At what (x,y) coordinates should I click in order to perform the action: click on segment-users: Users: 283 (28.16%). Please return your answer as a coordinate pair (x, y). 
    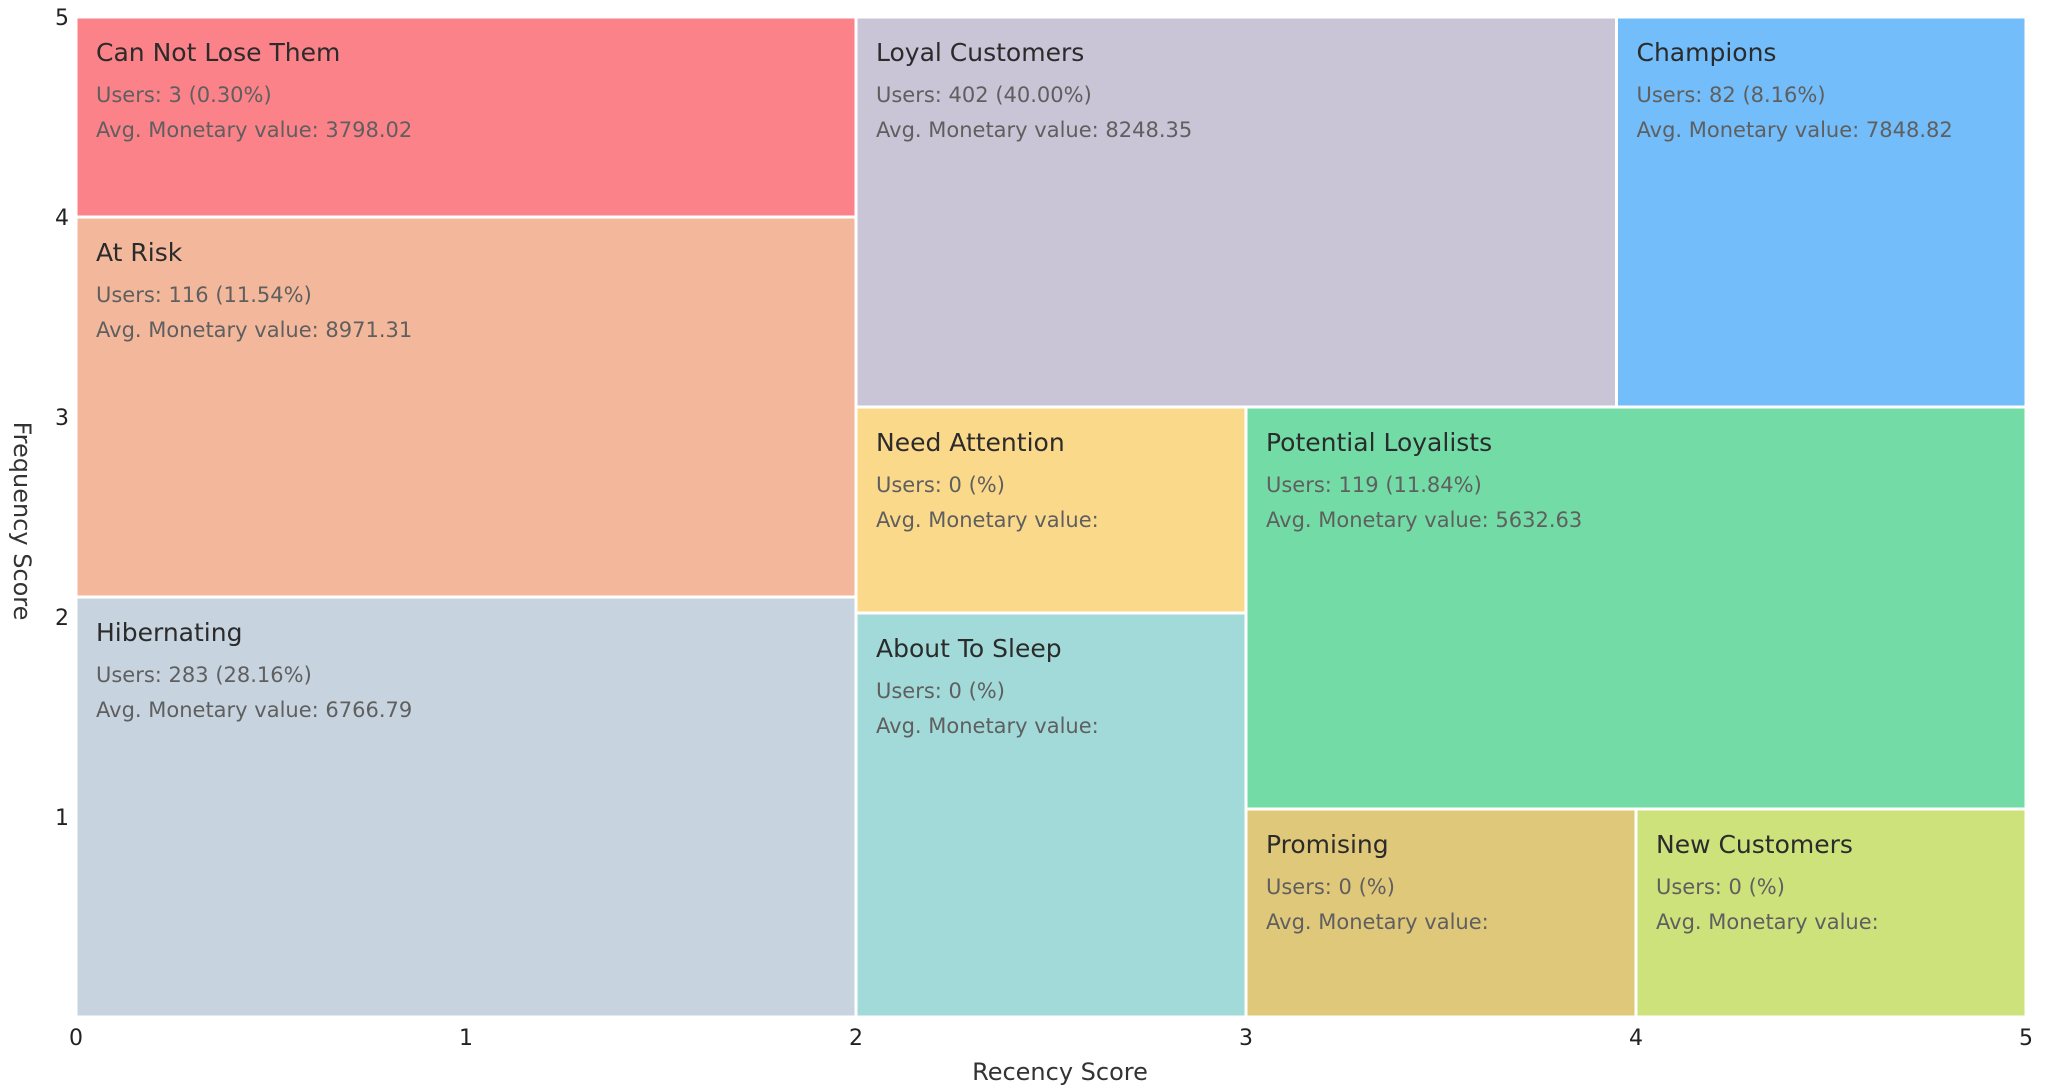
    Looking at the image, I should click on (204, 675).